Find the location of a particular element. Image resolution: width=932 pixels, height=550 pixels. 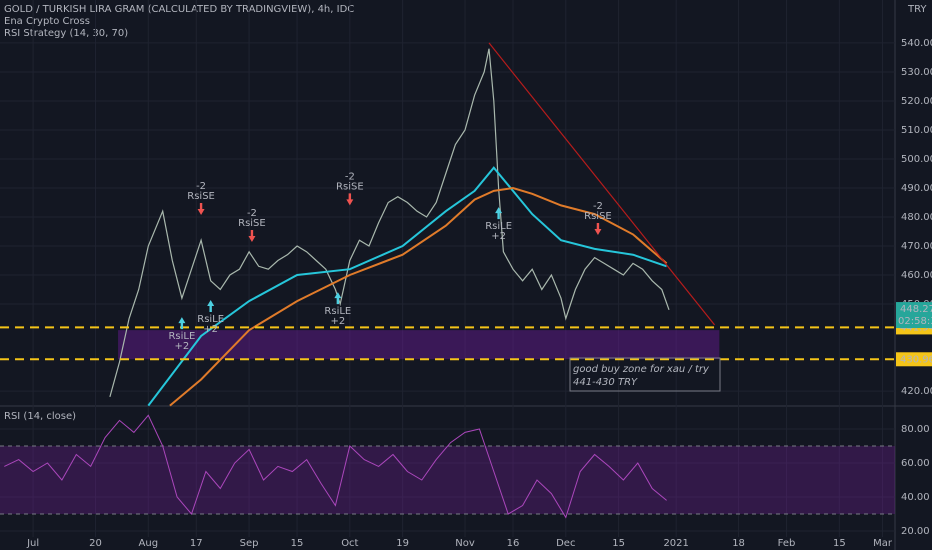

y-tick-label: 520.00 is located at coordinates (916, 101).